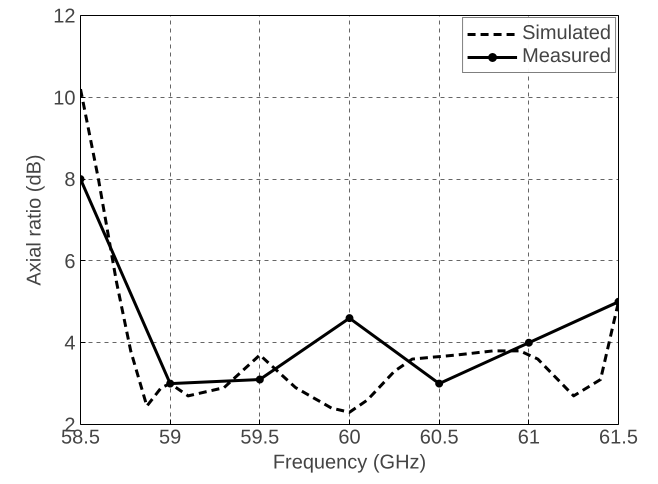  I want to click on legend-label: Simulated, so click(566, 33).